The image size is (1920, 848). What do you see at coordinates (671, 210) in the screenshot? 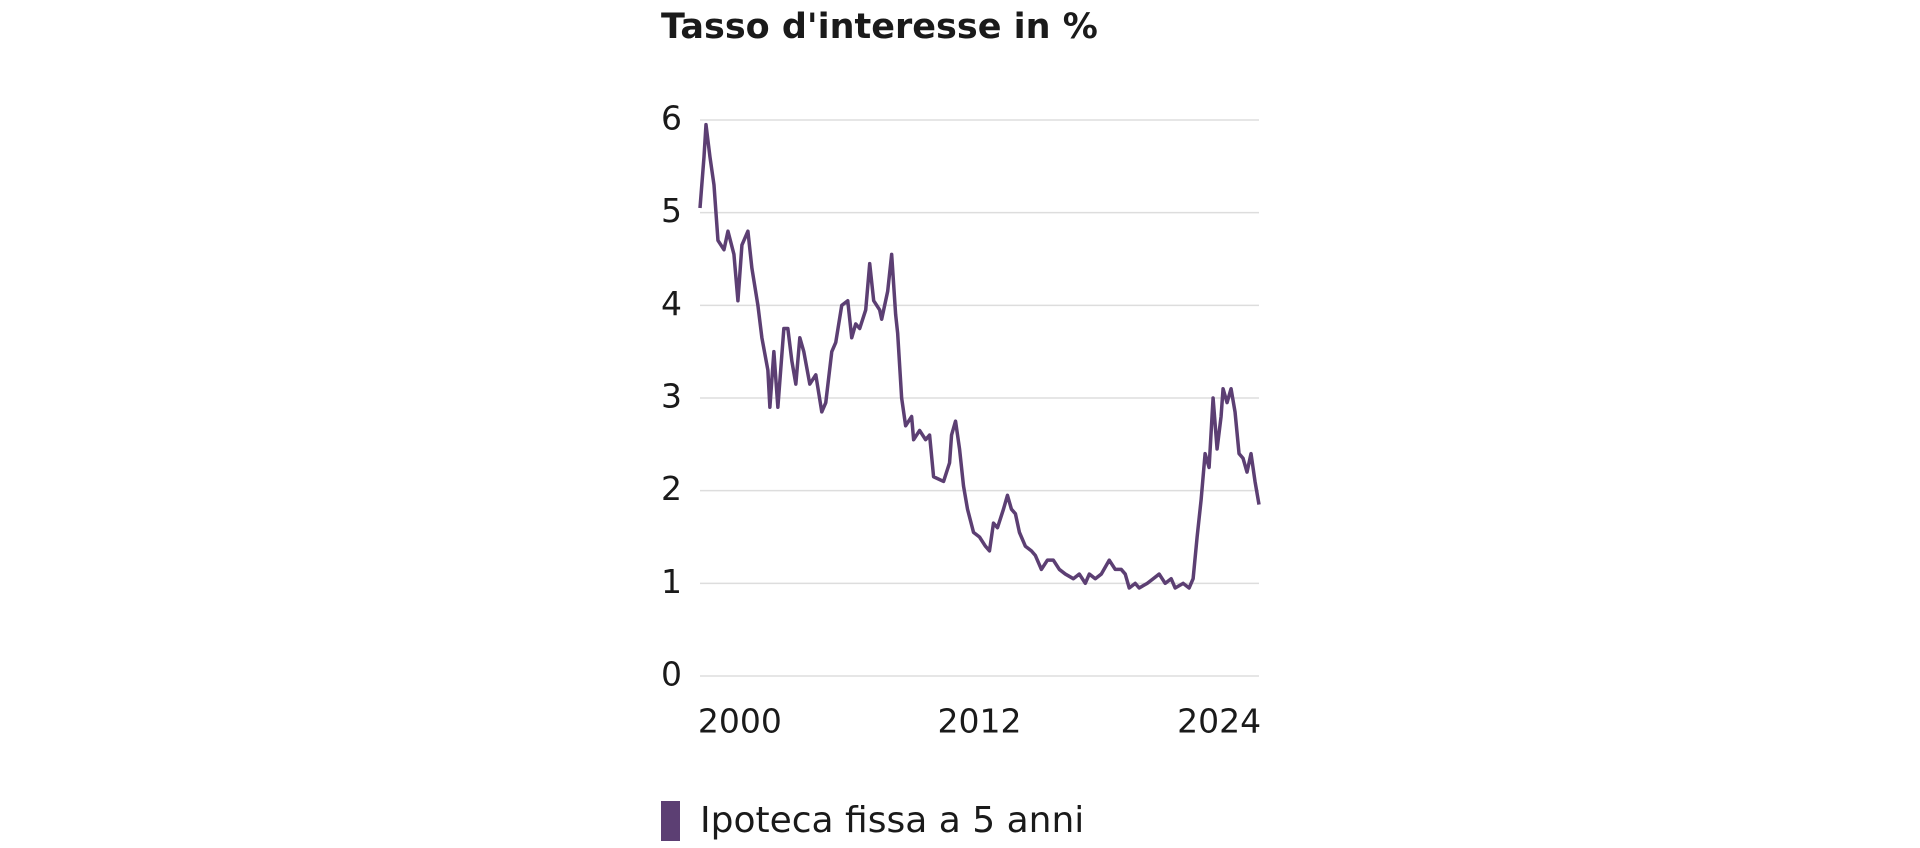
I see `y-tick-label: 5` at bounding box center [671, 210].